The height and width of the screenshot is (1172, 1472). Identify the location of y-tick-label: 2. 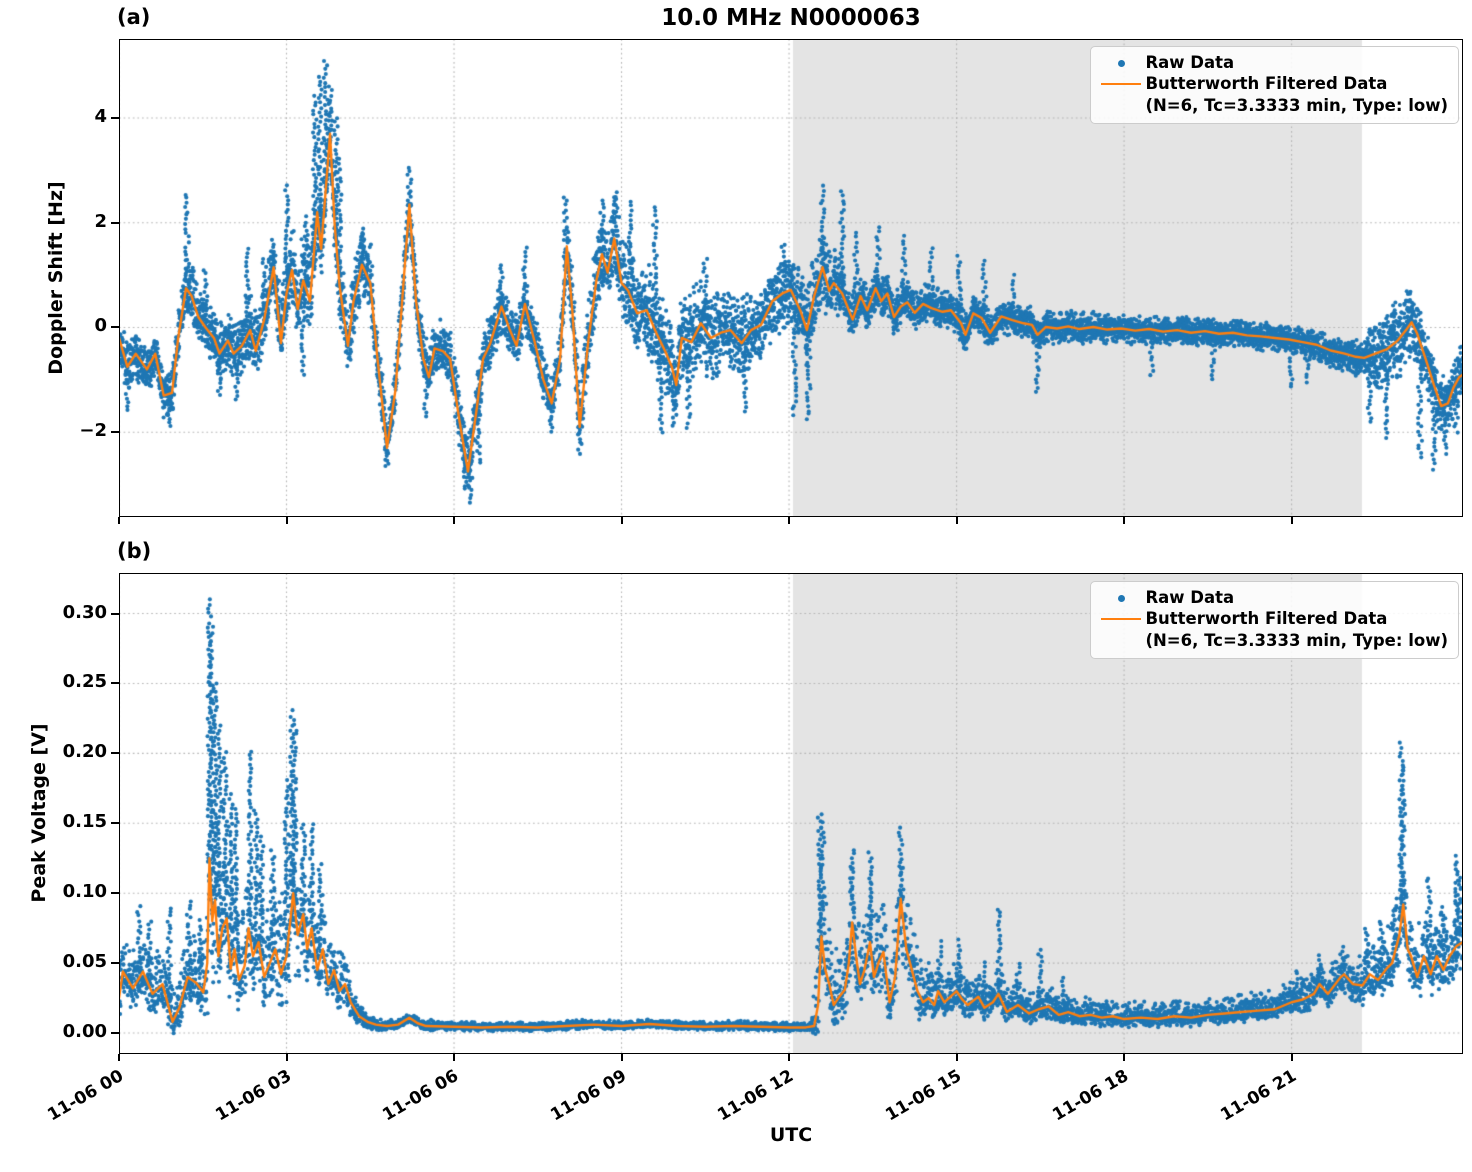
(100, 221).